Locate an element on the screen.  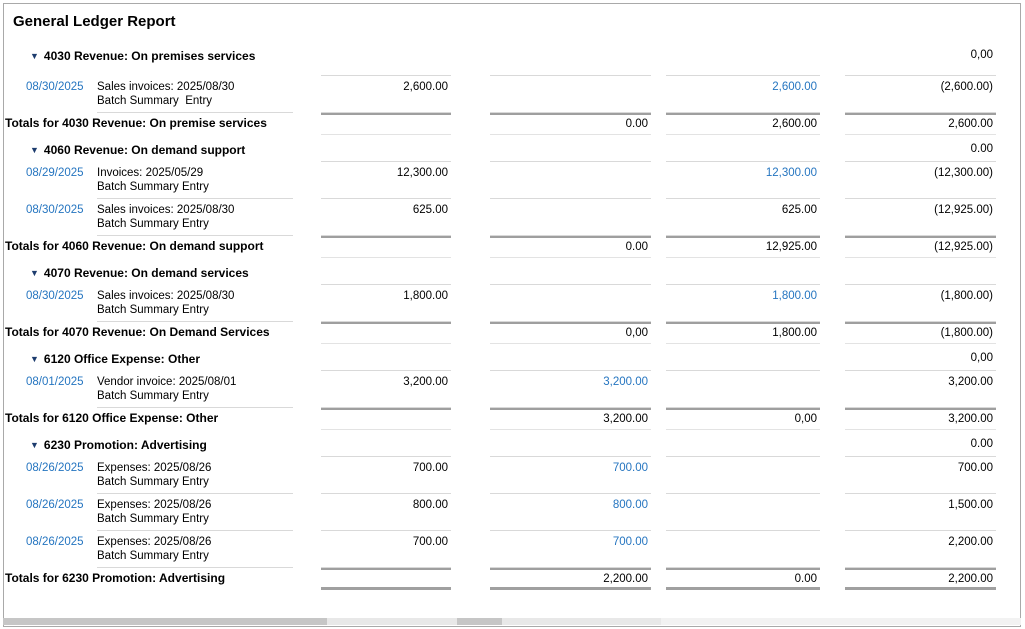
entry-credit-amount: 625.00 is located at coordinates (743, 217).